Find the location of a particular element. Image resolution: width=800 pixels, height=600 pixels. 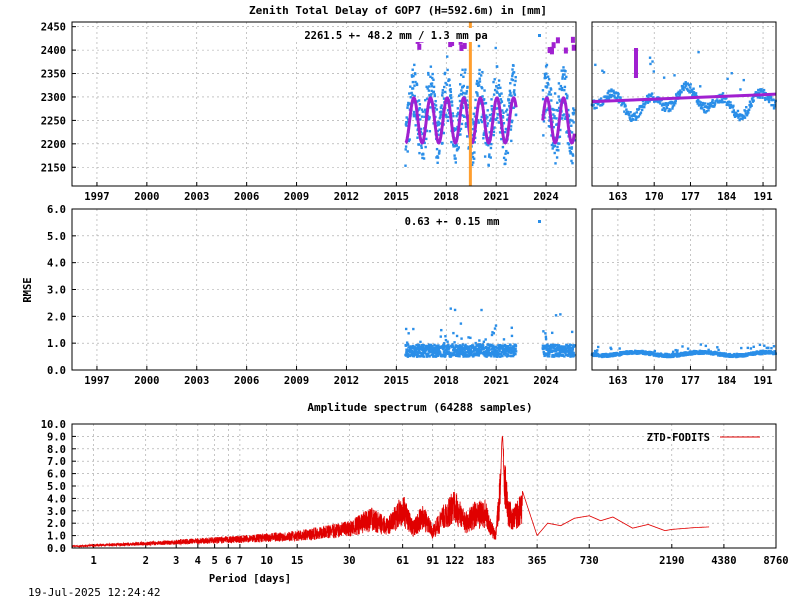

rmse-x-tick-label: 2018 is located at coordinates (446, 381).